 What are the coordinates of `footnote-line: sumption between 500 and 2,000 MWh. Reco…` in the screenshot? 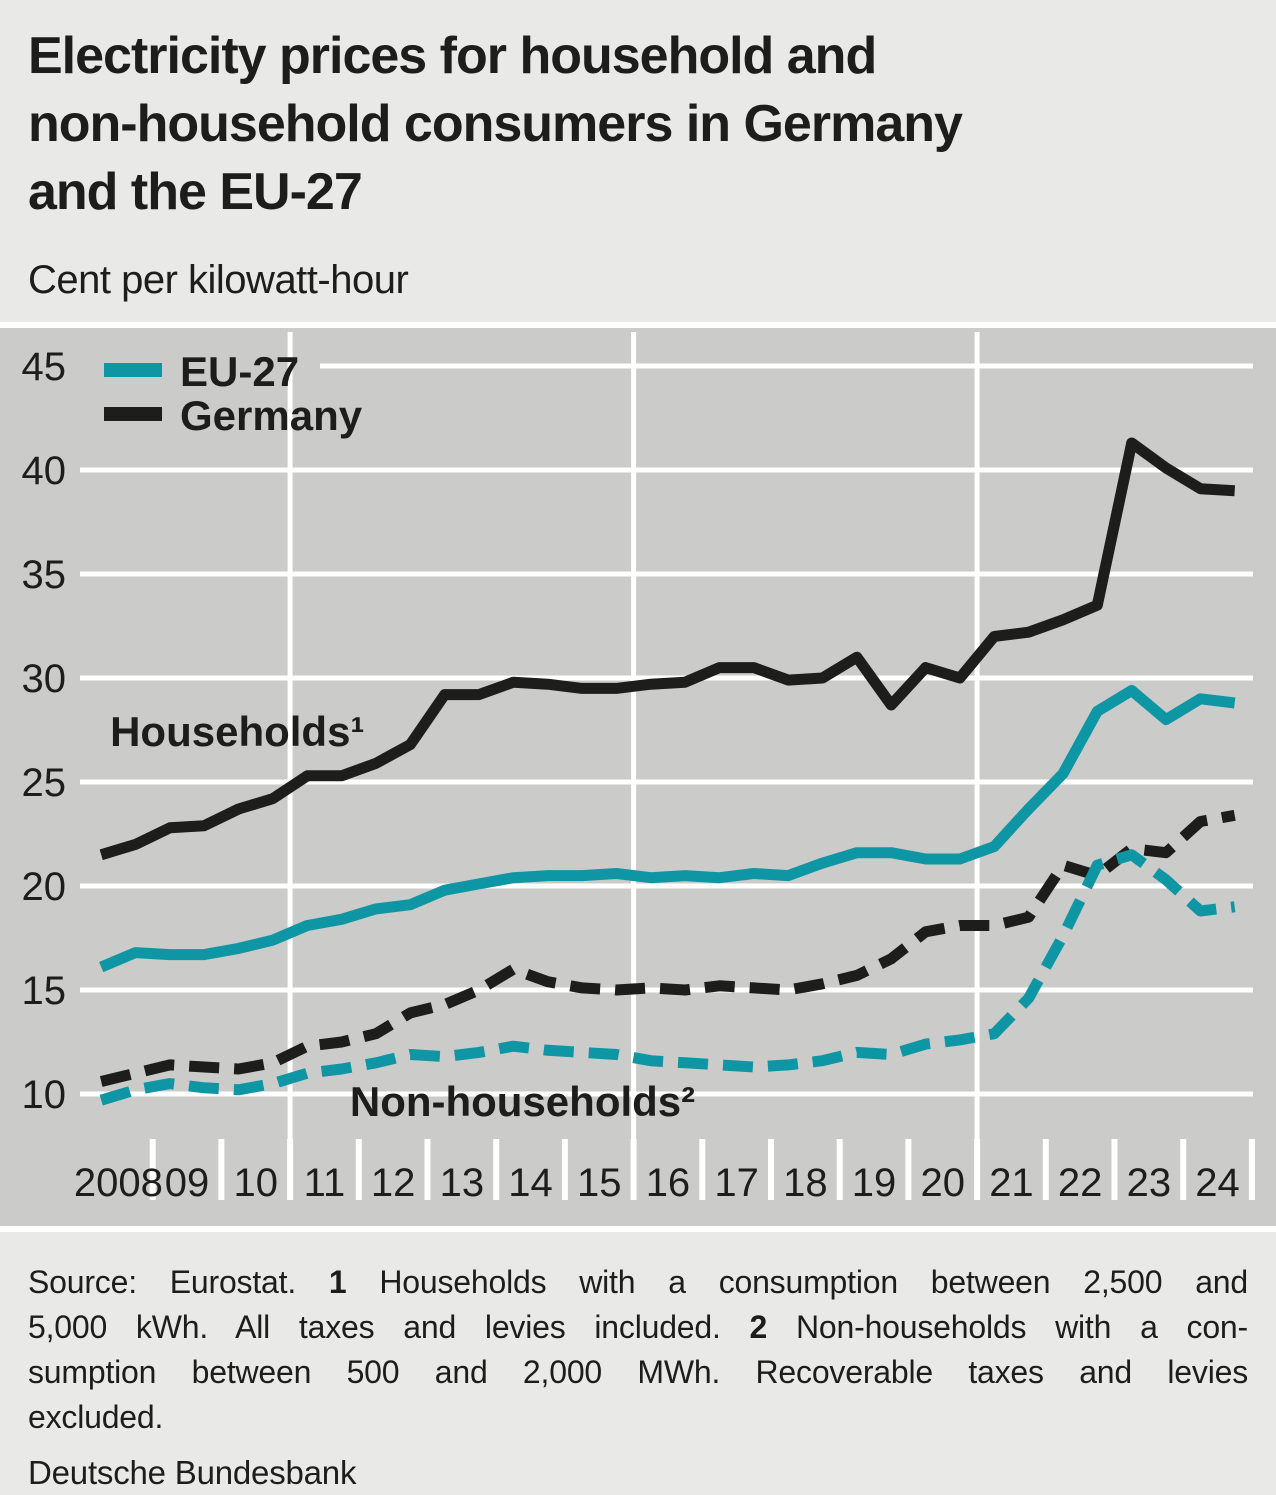 It's located at (638, 1372).